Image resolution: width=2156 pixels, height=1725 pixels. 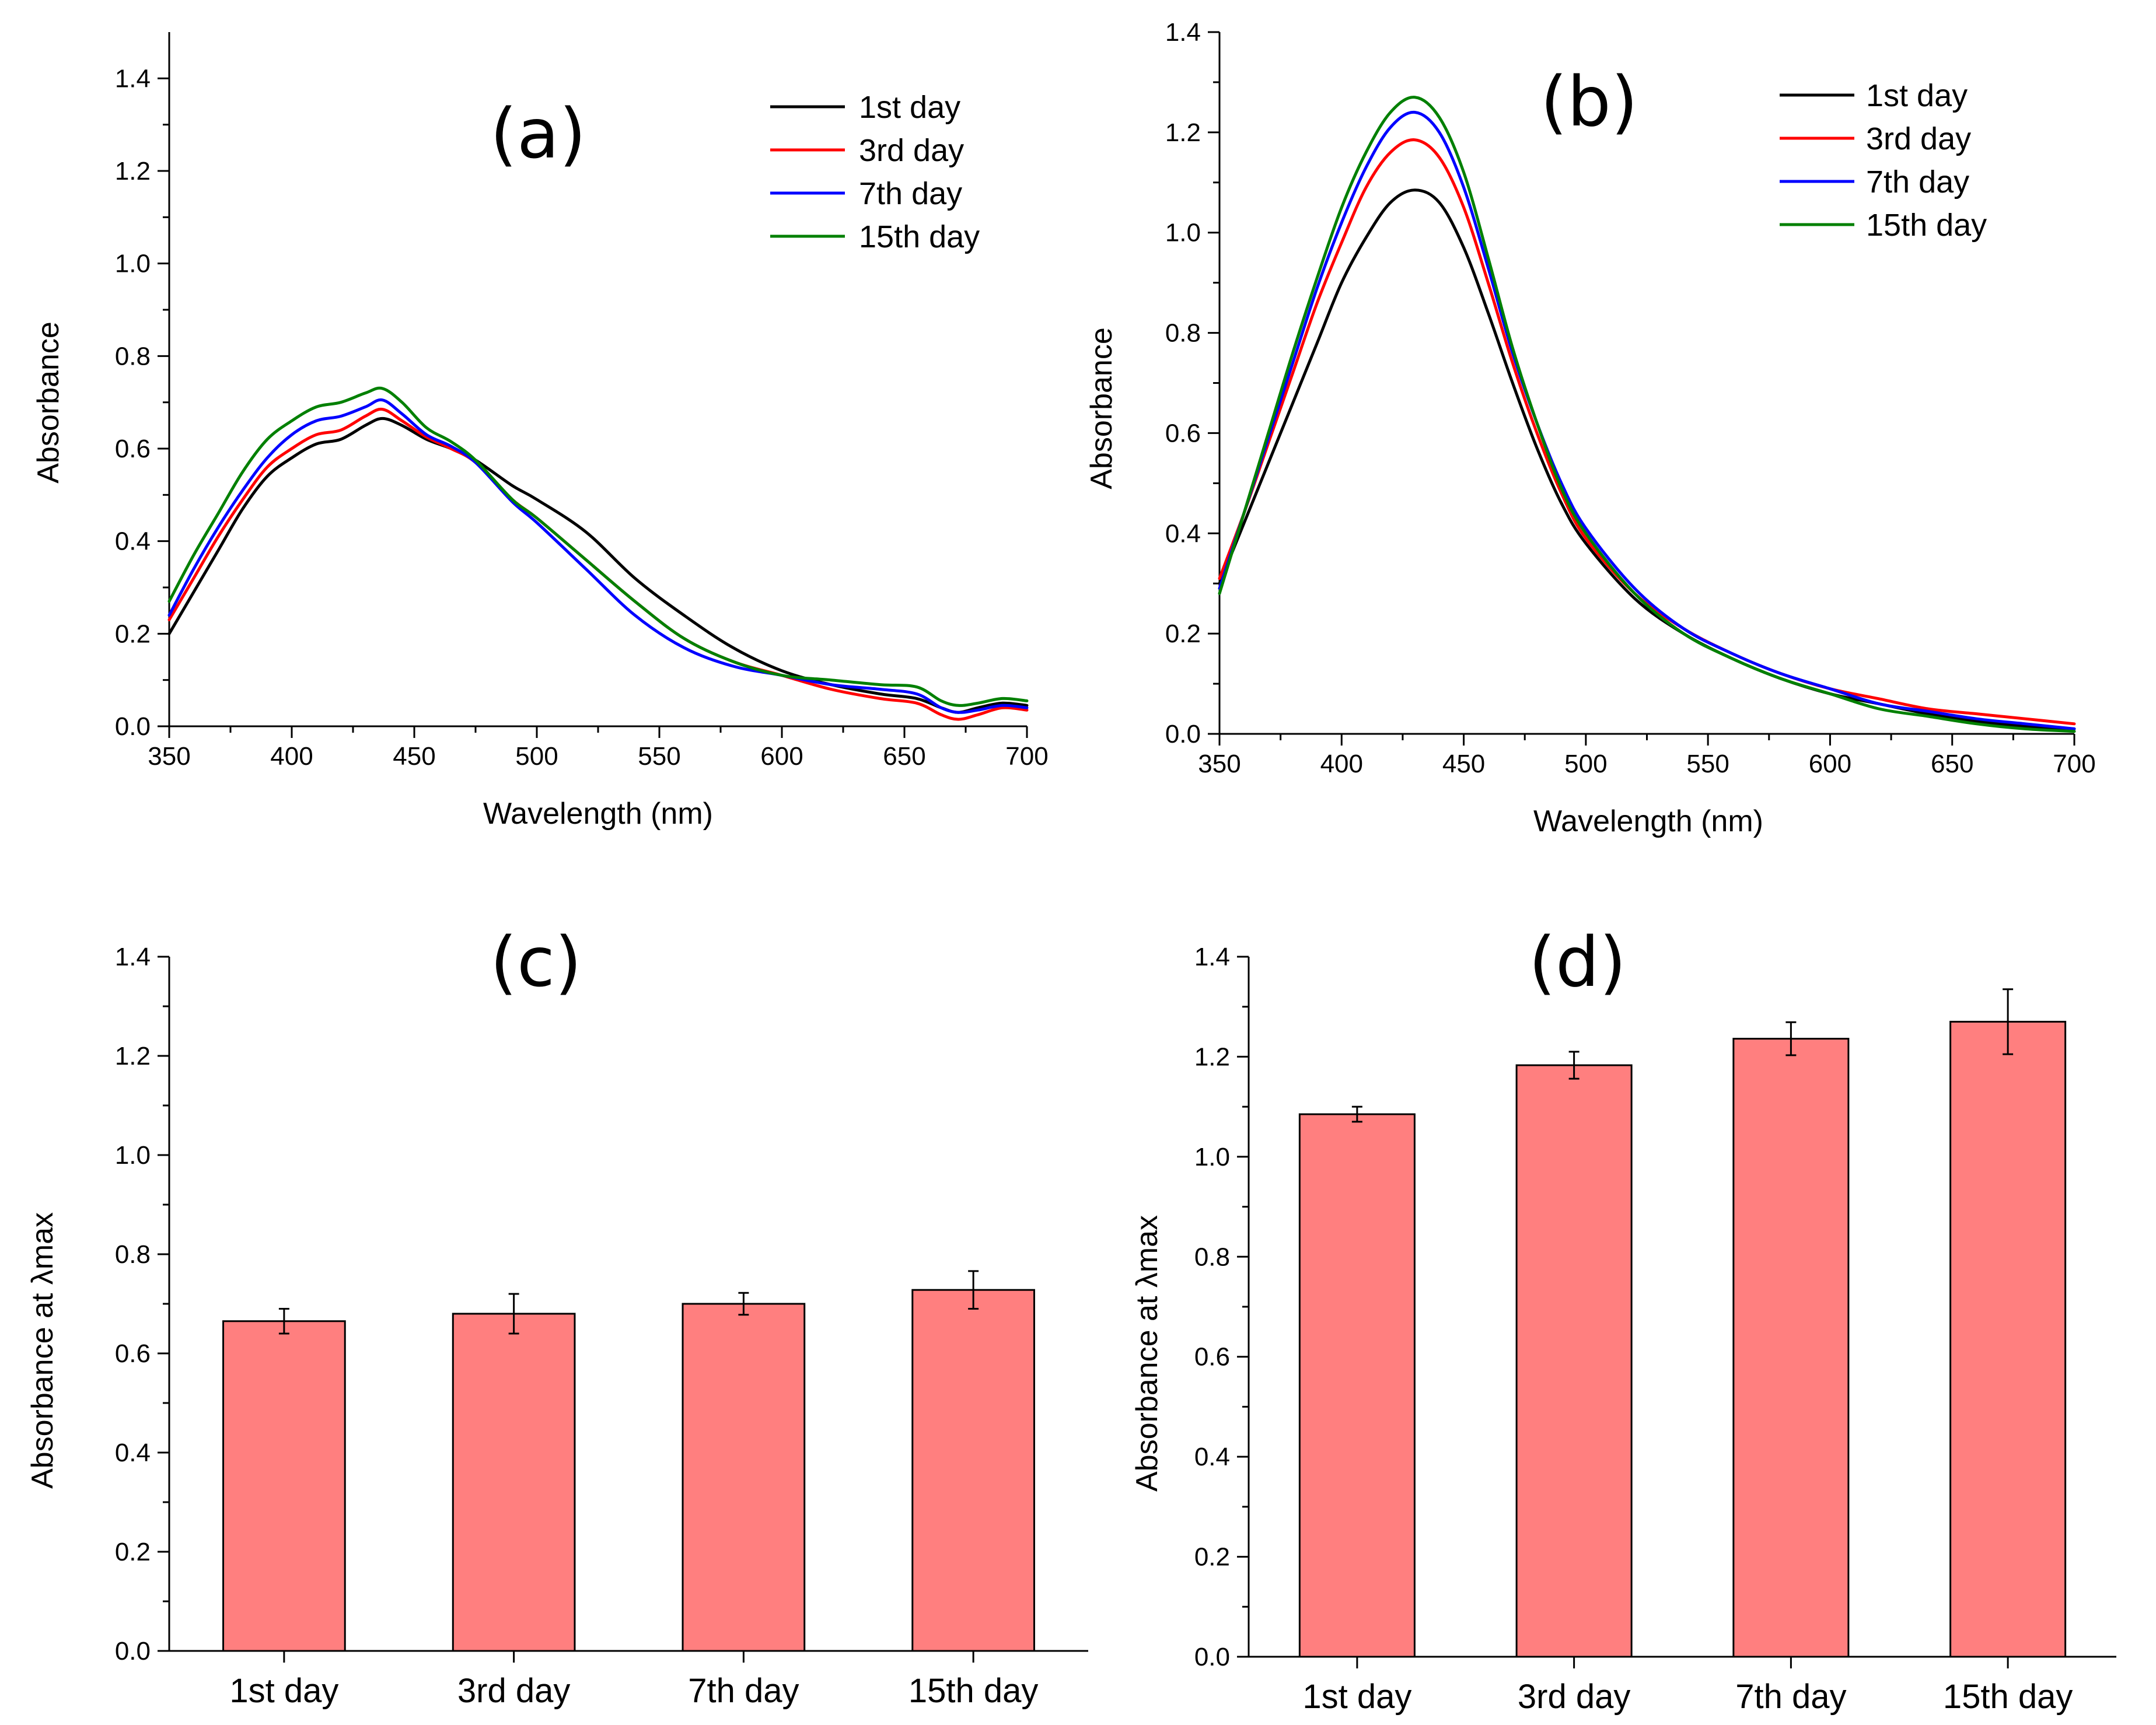 I want to click on panel-d-y-tick-label: 0.2, so click(x=1212, y=1557).